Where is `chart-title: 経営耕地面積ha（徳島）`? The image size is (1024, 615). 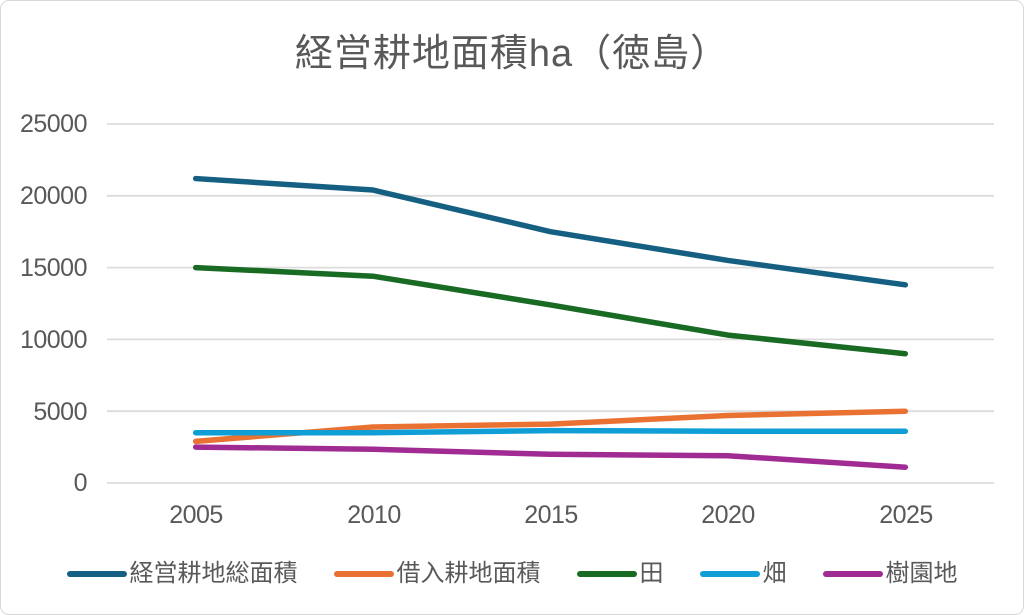
chart-title: 経営耕地面積ha（徳島） is located at coordinates (512, 54).